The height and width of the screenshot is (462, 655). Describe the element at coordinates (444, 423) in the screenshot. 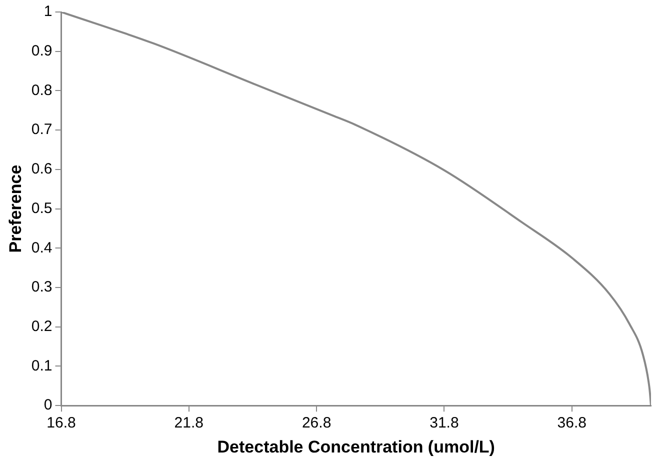

I see `x-tick-label: 31.8` at that location.